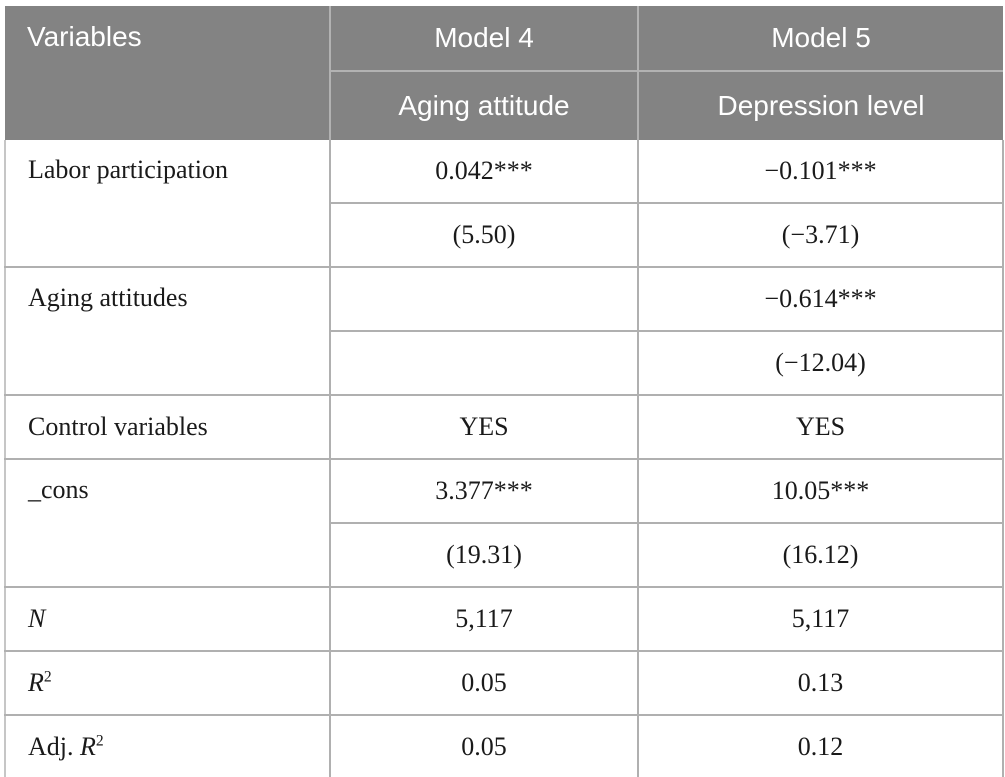 Image resolution: width=1005 pixels, height=777 pixels. What do you see at coordinates (484, 555) in the screenshot?
I see `cell-cons-model4-tstat: (19.31)` at bounding box center [484, 555].